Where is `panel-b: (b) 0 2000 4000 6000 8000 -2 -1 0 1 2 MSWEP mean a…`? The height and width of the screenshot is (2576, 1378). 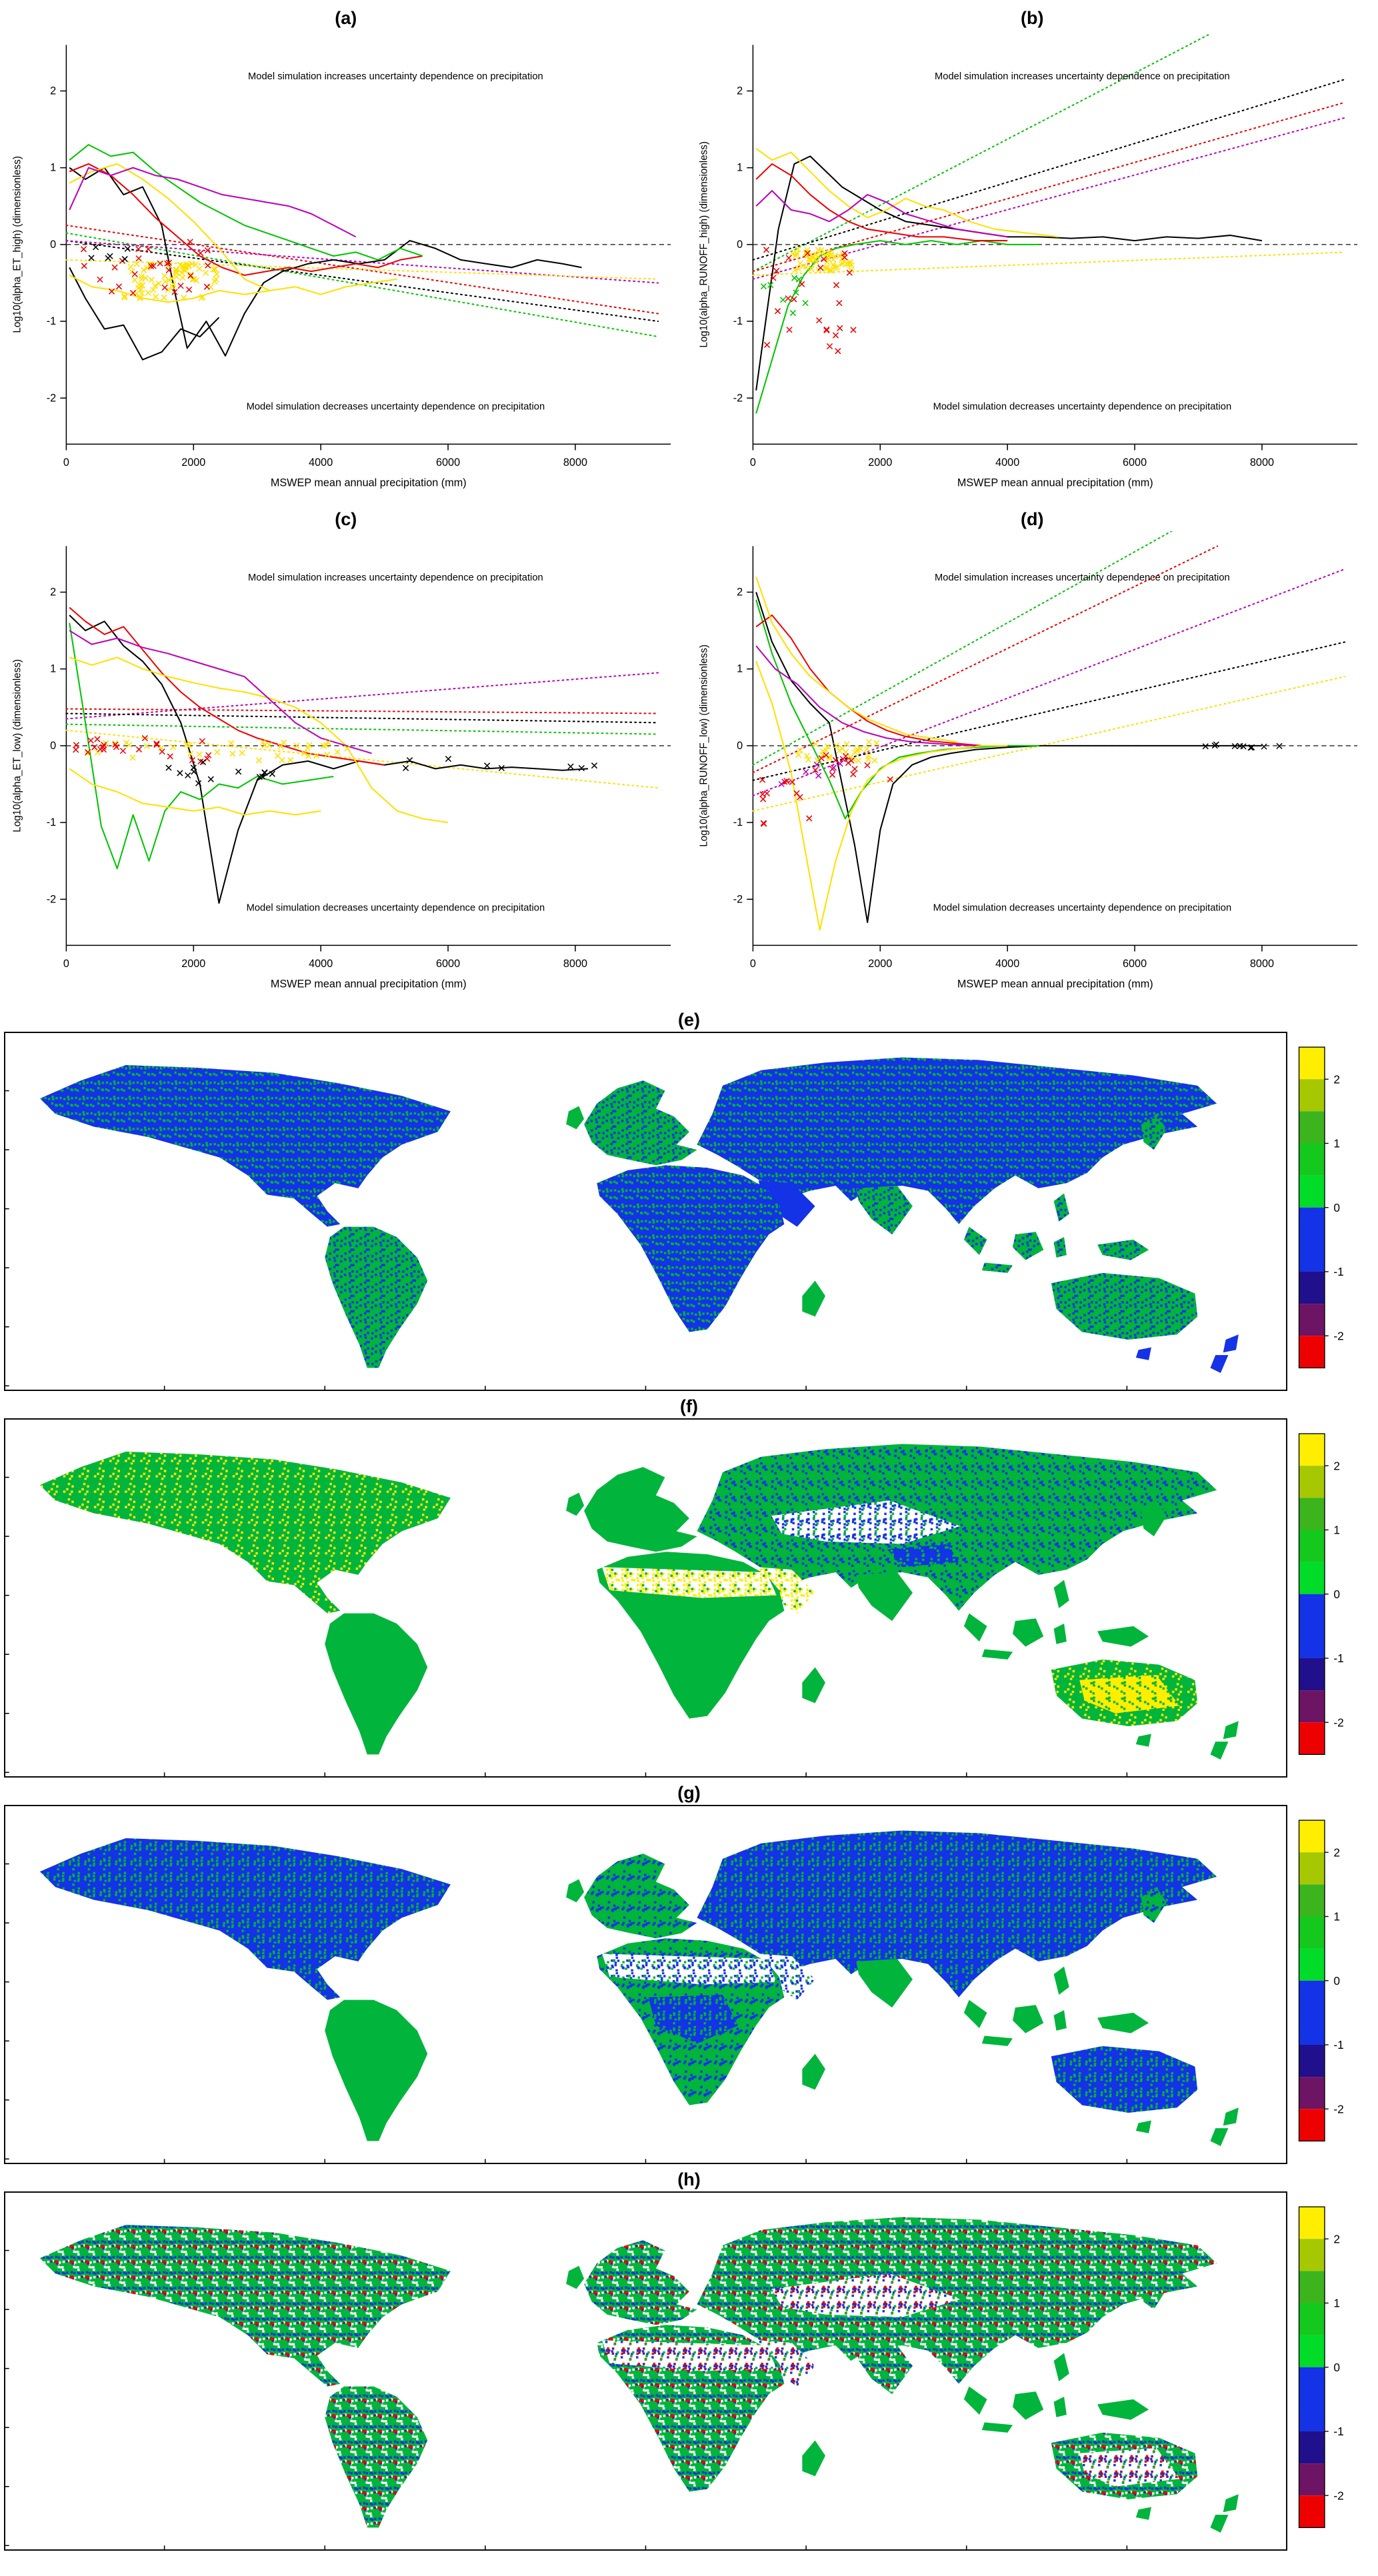
panel-b: (b) 0 2000 4000 6000 8000 -2 -1 0 1 2 MSWEP mean a… is located at coordinates (1033, 254).